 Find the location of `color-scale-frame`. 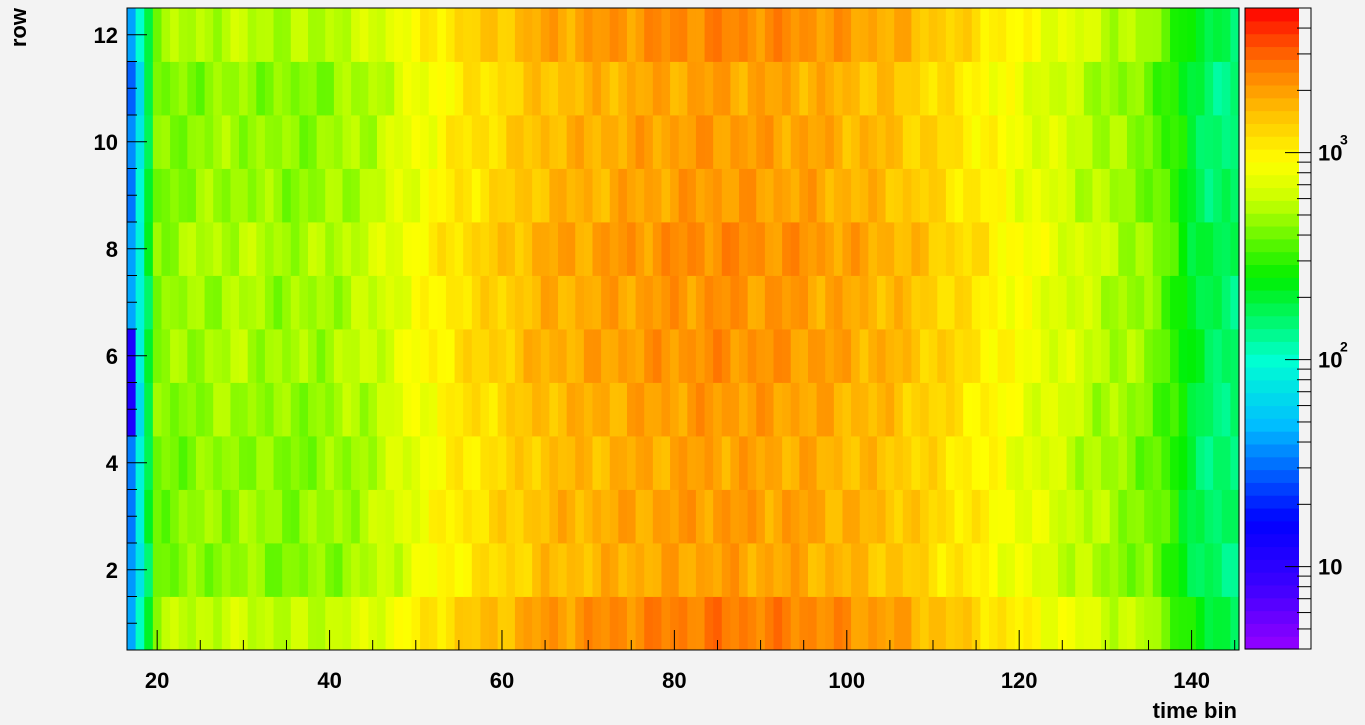

color-scale-frame is located at coordinates (1278, 328).